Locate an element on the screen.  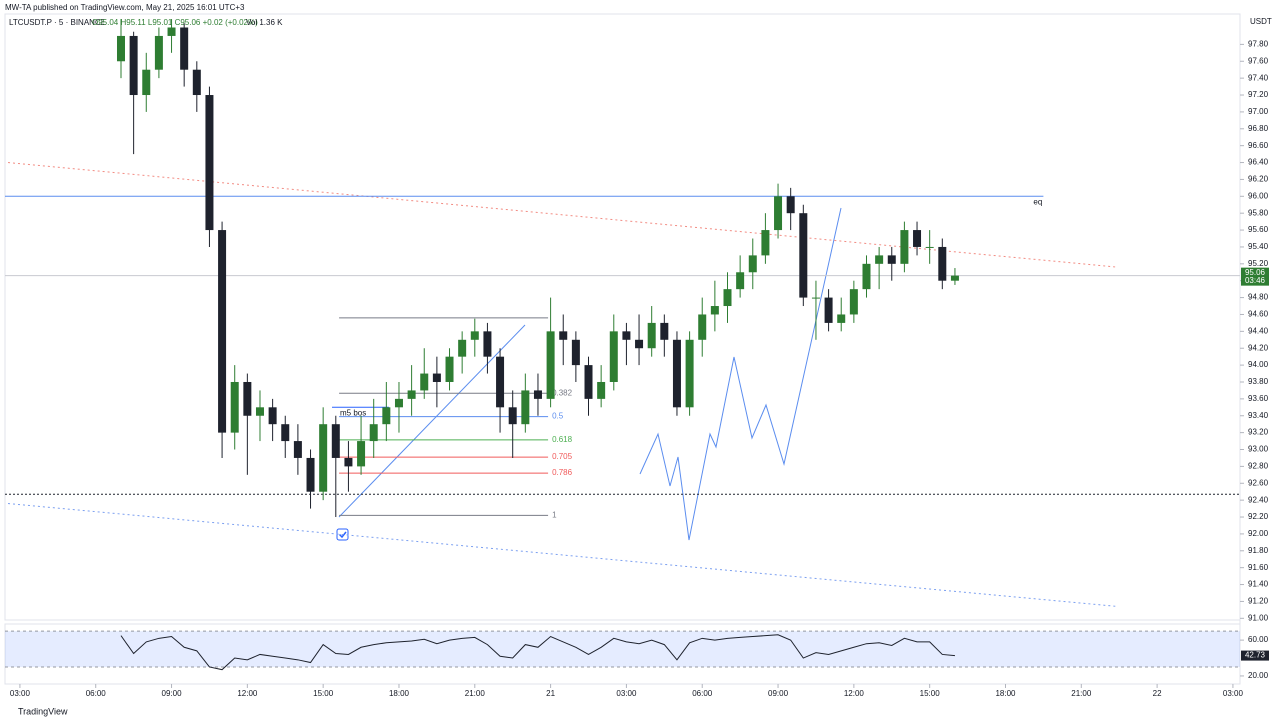
y-tick-label: 93.80 is located at coordinates (1258, 381).